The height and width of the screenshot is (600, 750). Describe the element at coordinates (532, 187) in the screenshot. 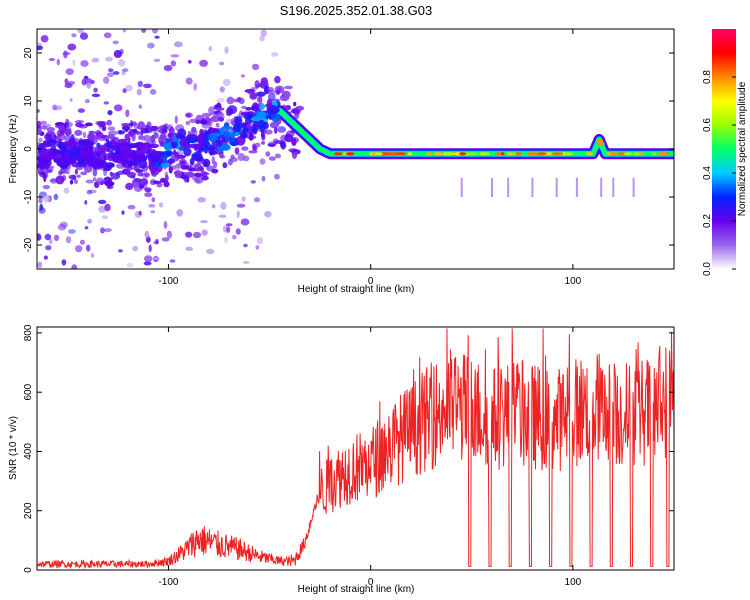

I see `spectral-streak` at that location.